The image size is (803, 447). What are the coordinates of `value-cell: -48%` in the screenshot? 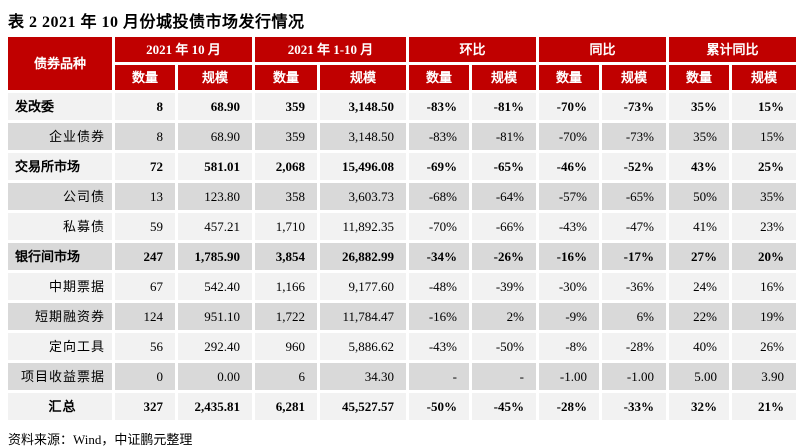 It's located at (439, 286).